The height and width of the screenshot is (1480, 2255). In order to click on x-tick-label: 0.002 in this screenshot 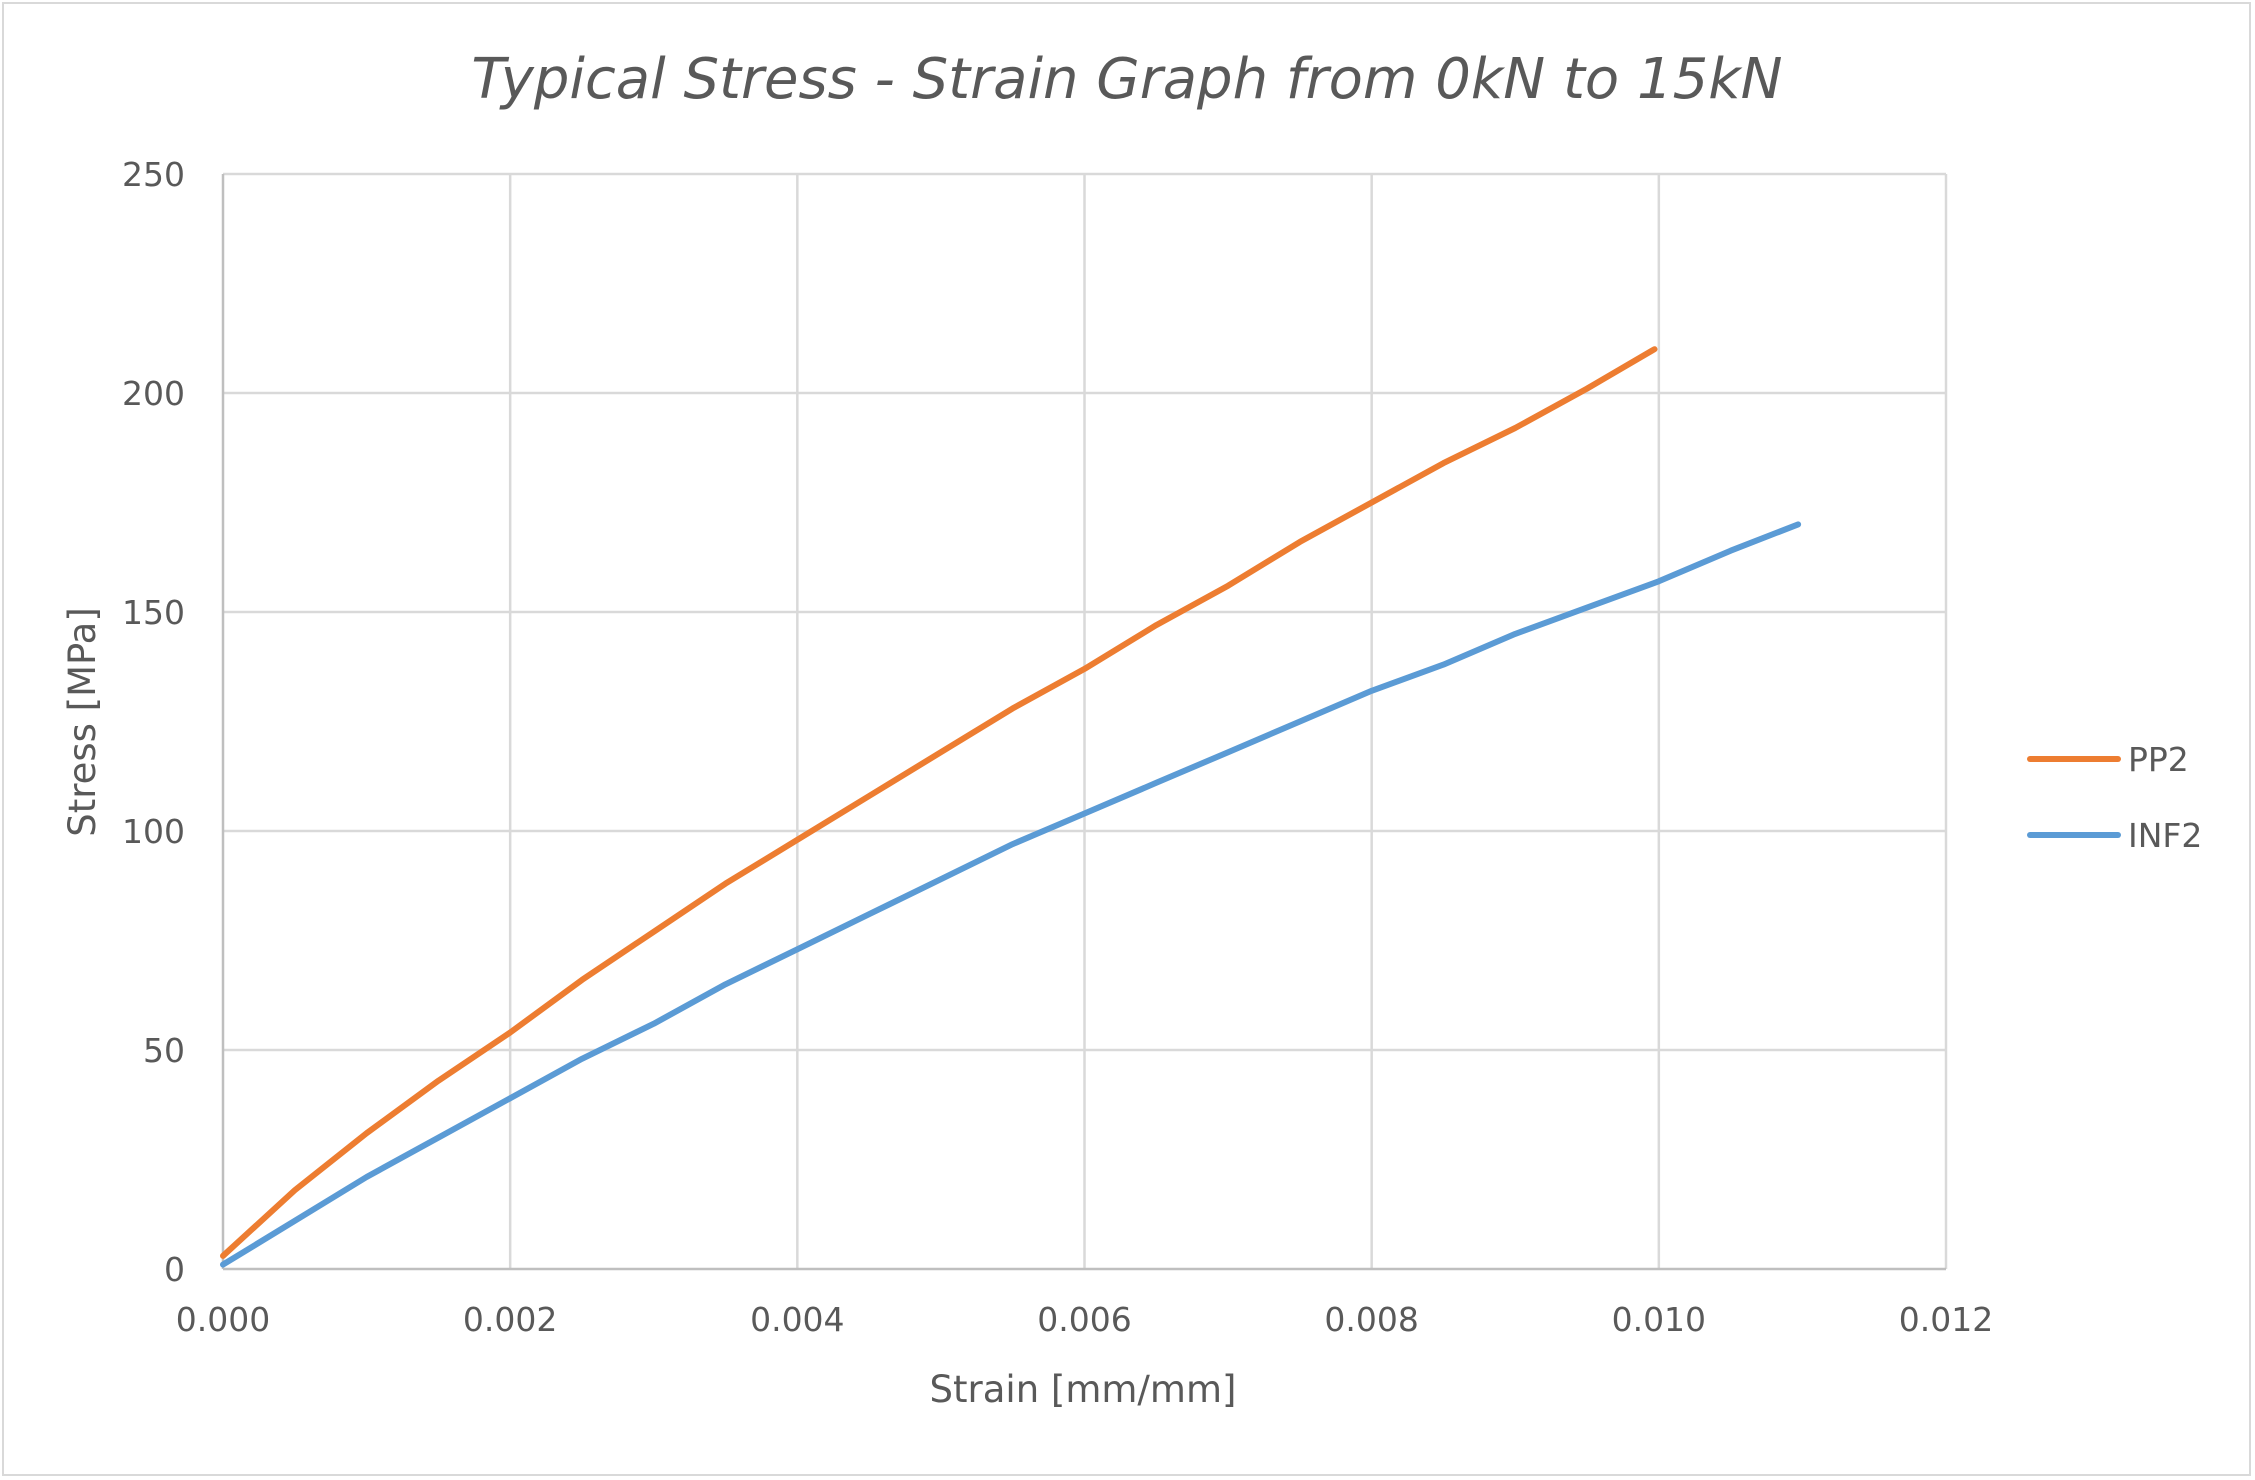, I will do `click(510, 1319)`.